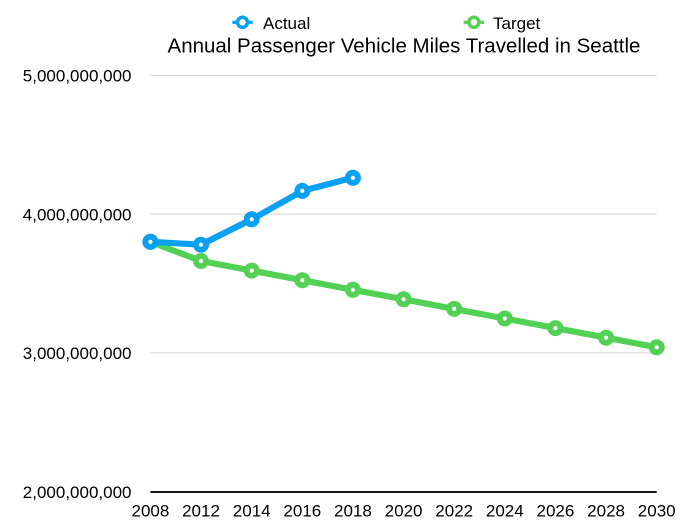 The image size is (689, 531). What do you see at coordinates (606, 511) in the screenshot?
I see `svg-text: 2028` at bounding box center [606, 511].